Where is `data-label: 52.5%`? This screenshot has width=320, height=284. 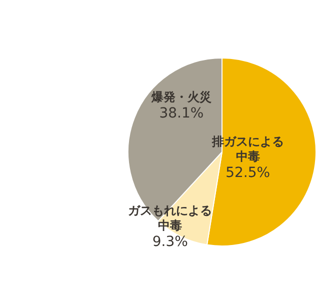
data-label: 52.5% is located at coordinates (248, 173).